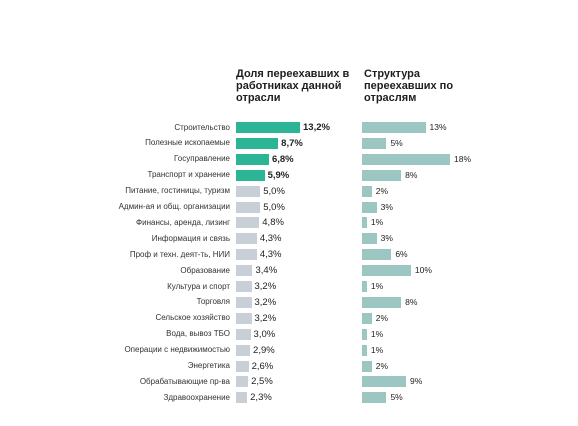  I want to click on structure-value-label: 13%, so click(438, 127).